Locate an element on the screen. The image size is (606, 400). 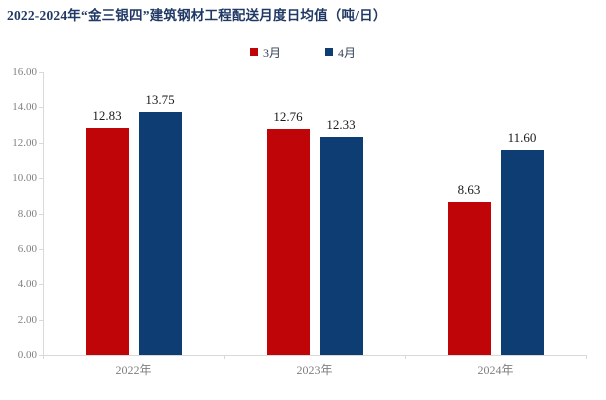
legend-item-march: 3月 is located at coordinates (265, 52).